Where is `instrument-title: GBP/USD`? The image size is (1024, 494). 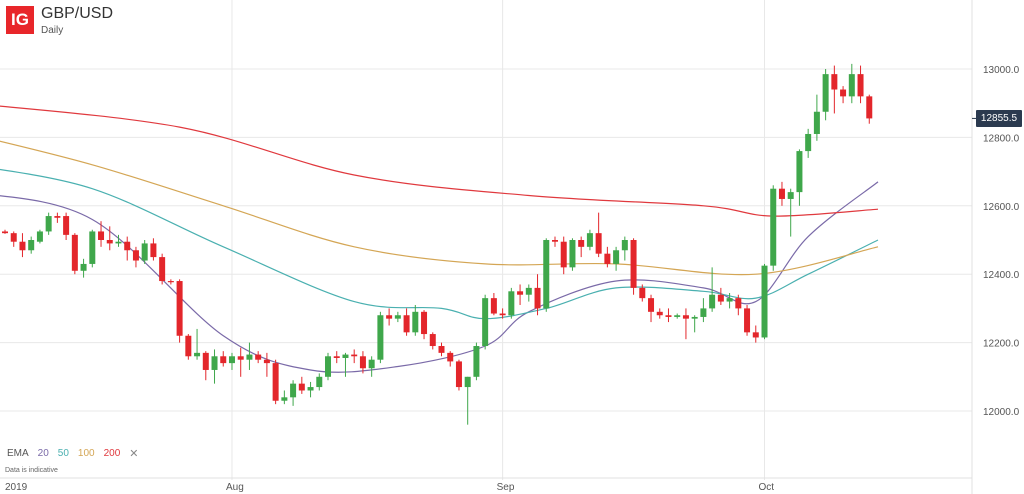
instrument-title: GBP/USD is located at coordinates (77, 13).